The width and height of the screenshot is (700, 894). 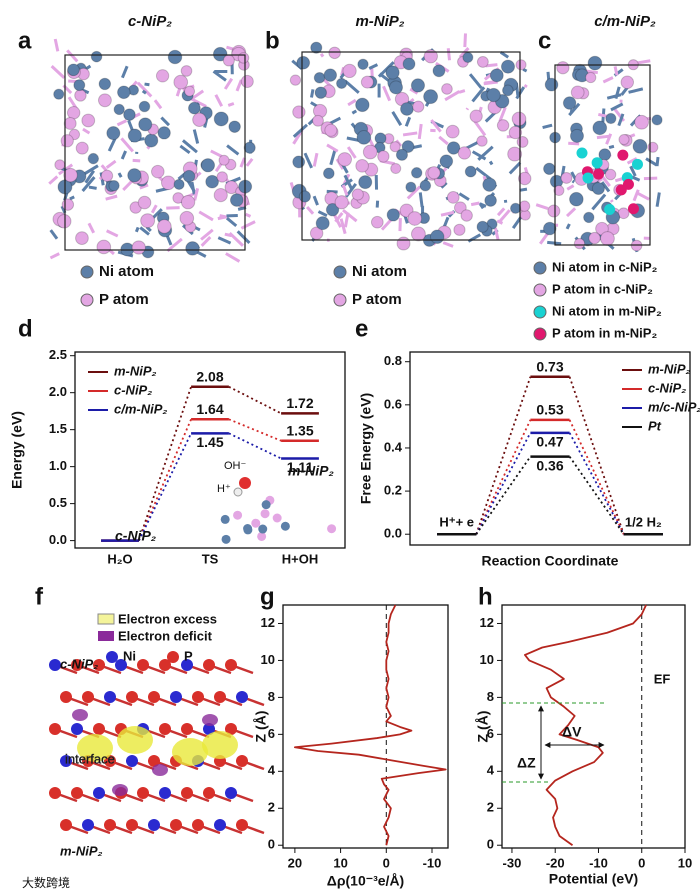 I want to click on value-label: 0.47, so click(x=549, y=442).